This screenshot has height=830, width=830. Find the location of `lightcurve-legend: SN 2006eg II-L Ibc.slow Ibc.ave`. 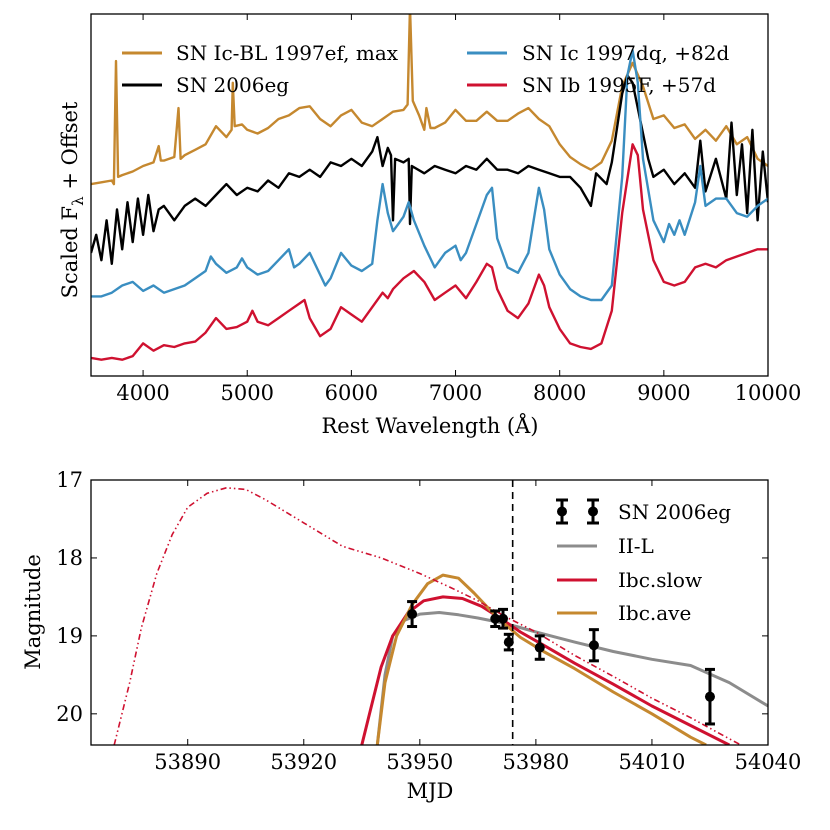

lightcurve-legend: SN 2006eg II-L Ibc.slow Ibc.ave is located at coordinates (643, 561).